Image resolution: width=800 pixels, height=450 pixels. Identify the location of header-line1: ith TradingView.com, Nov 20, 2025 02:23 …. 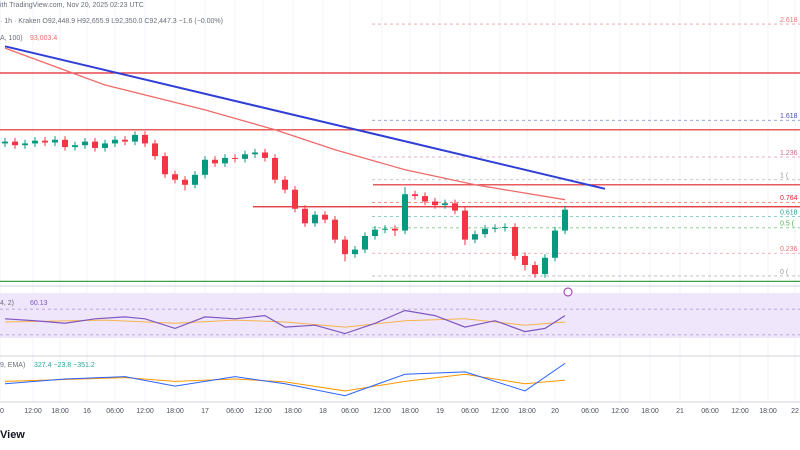
(72, 5).